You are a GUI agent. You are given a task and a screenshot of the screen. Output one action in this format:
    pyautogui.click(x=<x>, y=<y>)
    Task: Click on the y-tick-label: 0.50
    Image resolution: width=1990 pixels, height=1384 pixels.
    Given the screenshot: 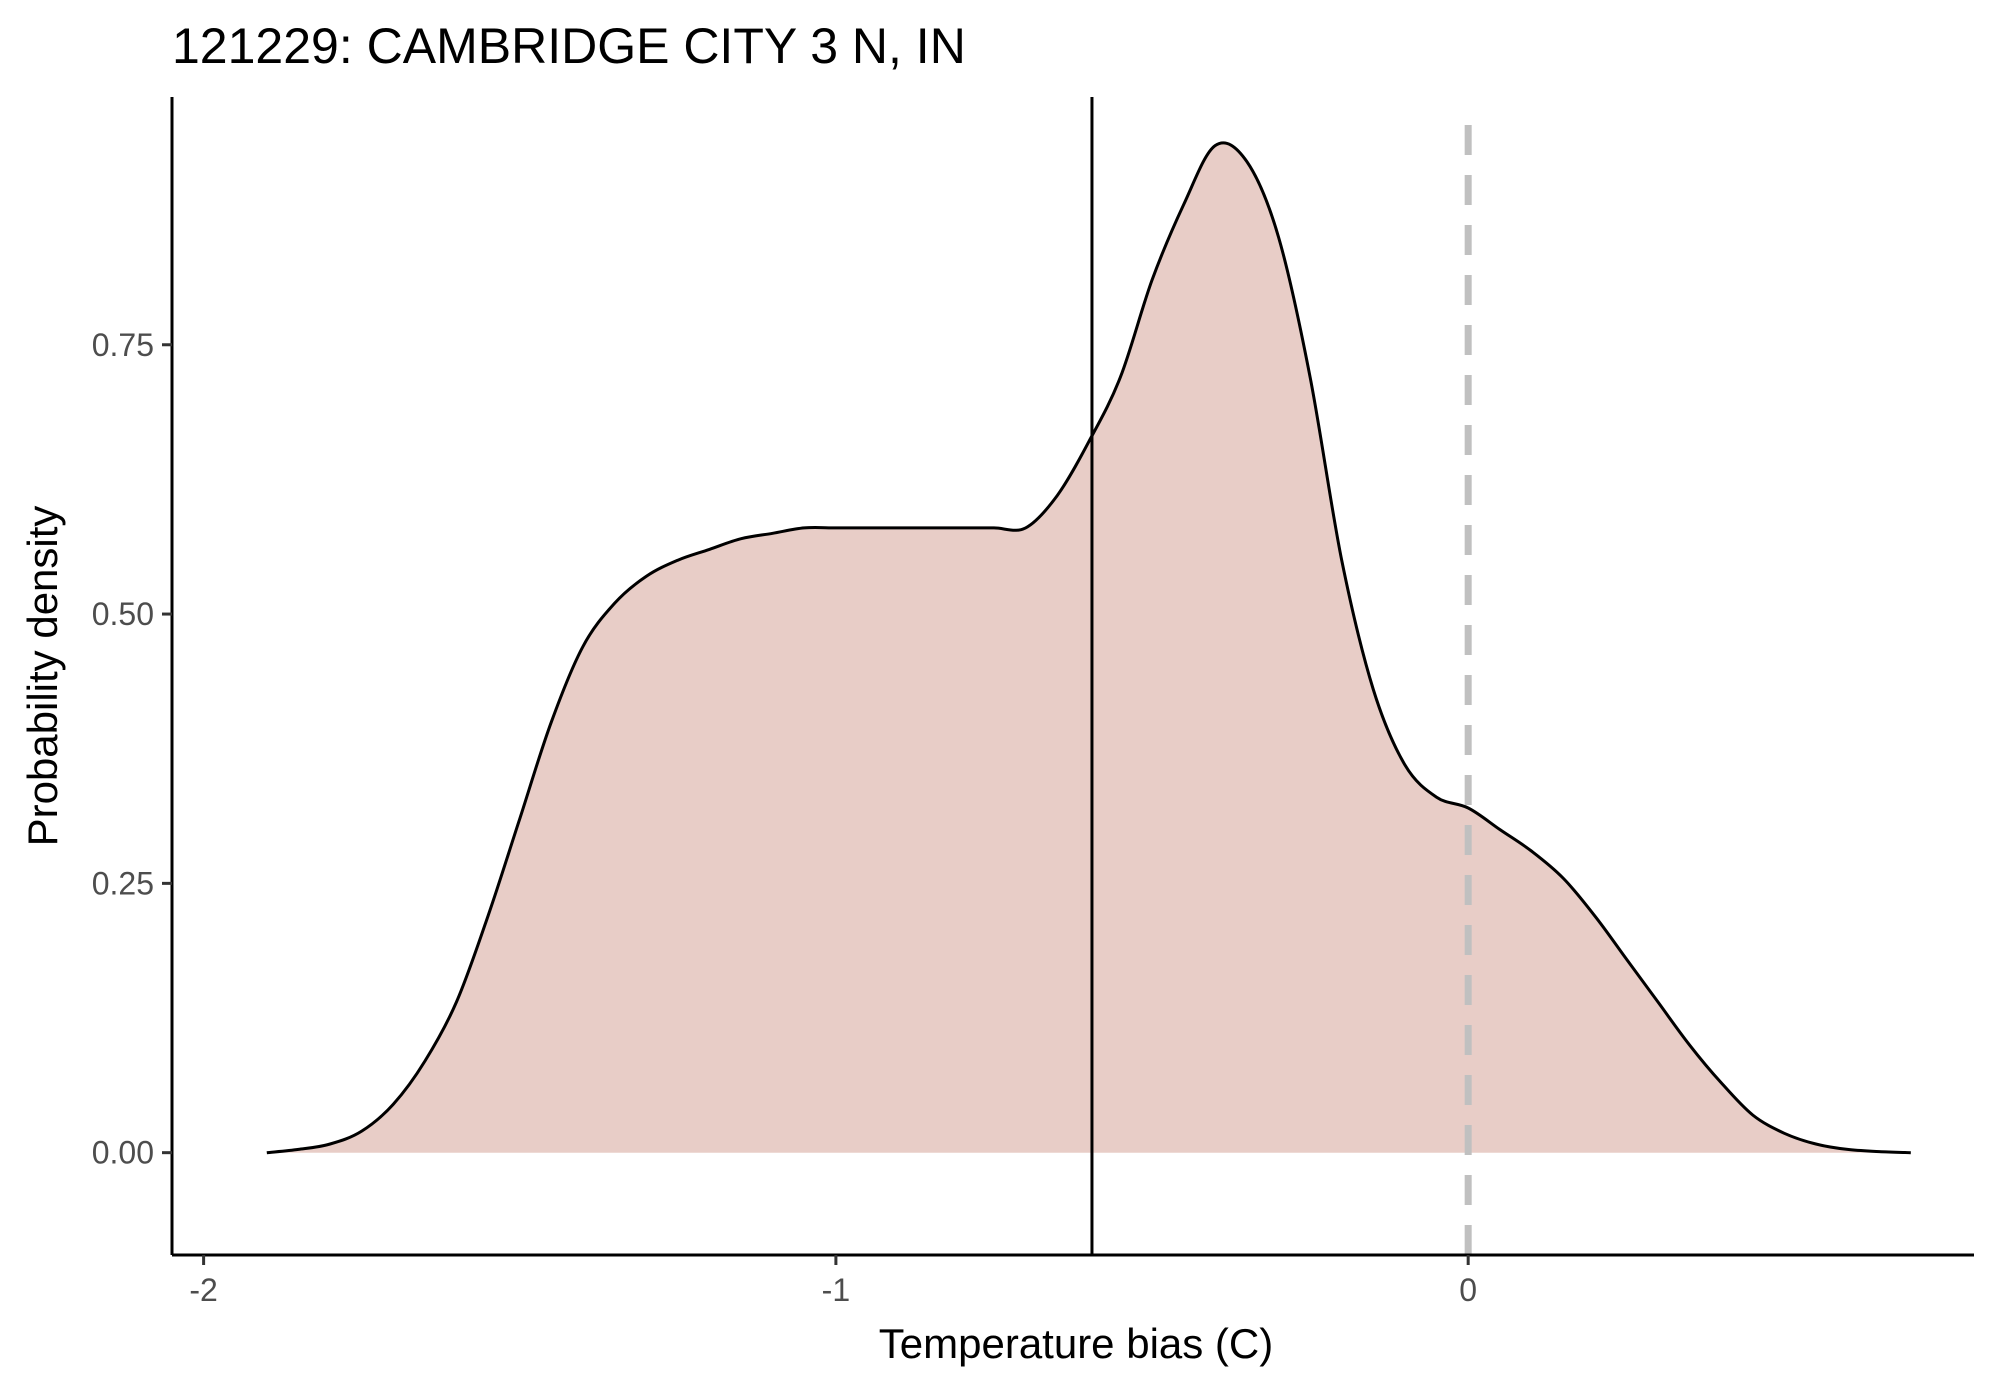 What is the action you would take?
    pyautogui.click(x=123, y=614)
    